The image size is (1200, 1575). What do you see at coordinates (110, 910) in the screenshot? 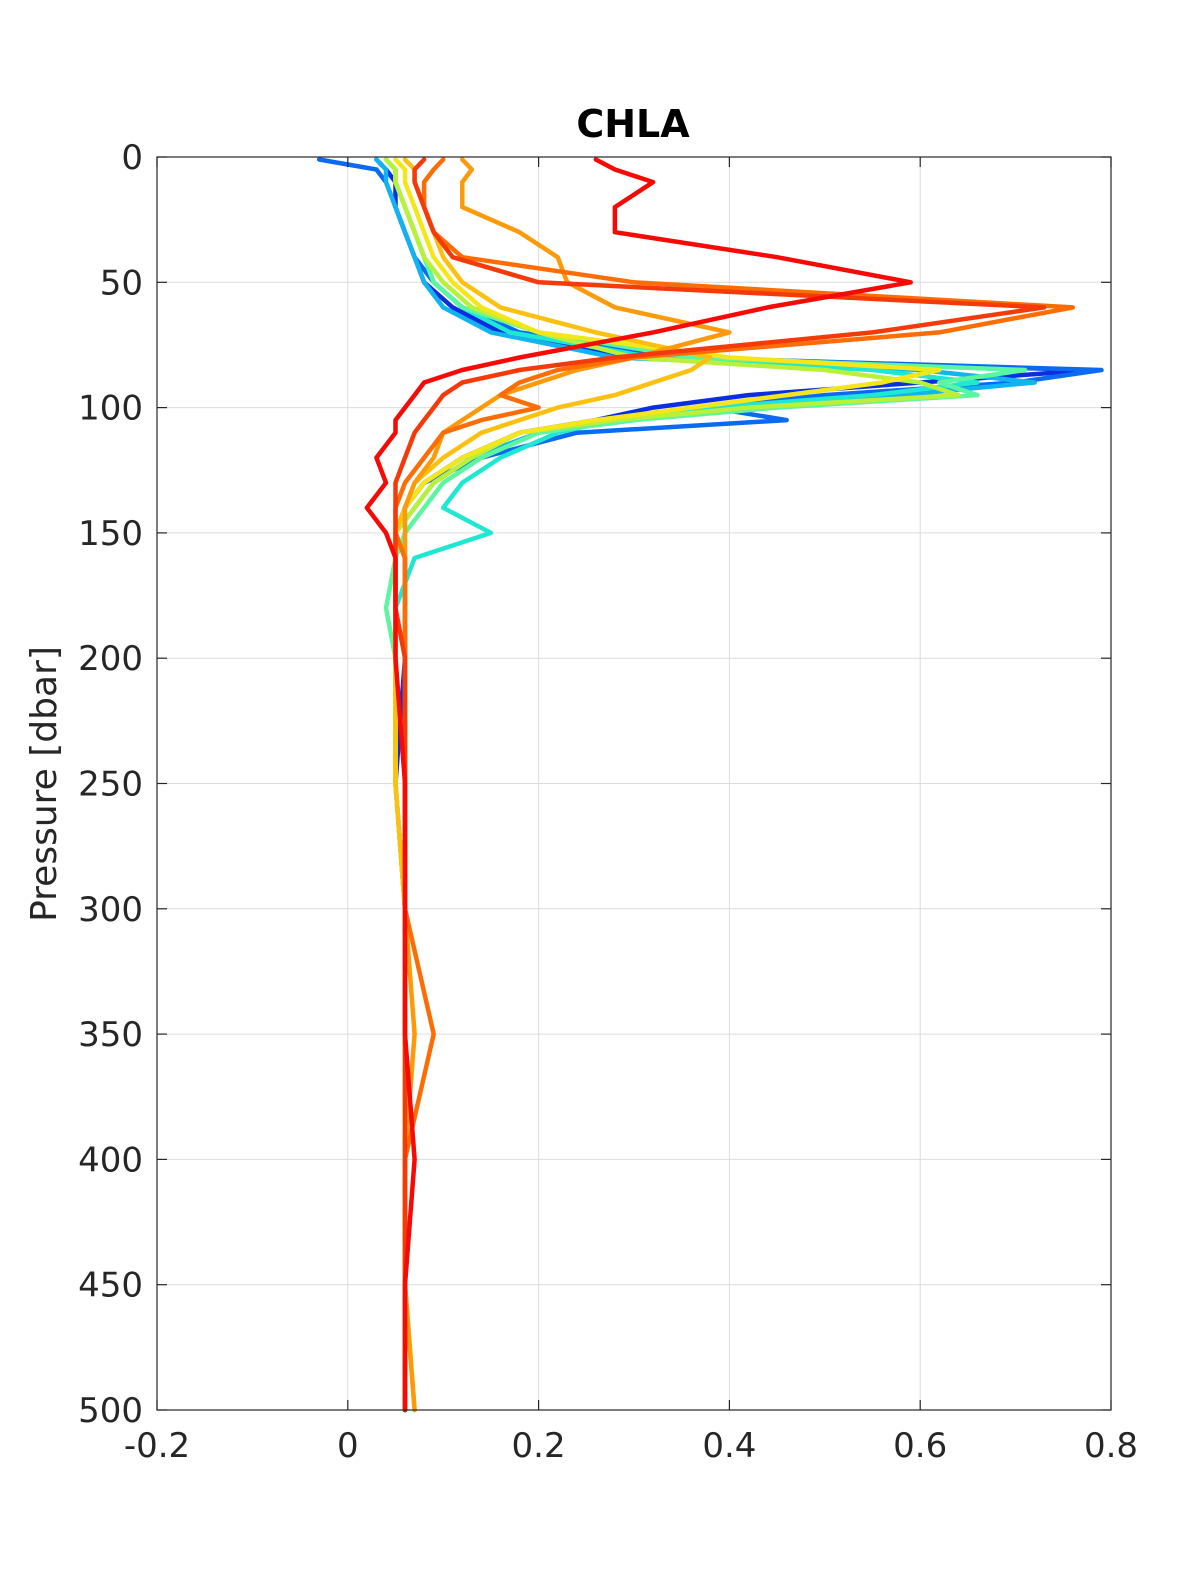
I see `y-tick-label-6: 300` at bounding box center [110, 910].